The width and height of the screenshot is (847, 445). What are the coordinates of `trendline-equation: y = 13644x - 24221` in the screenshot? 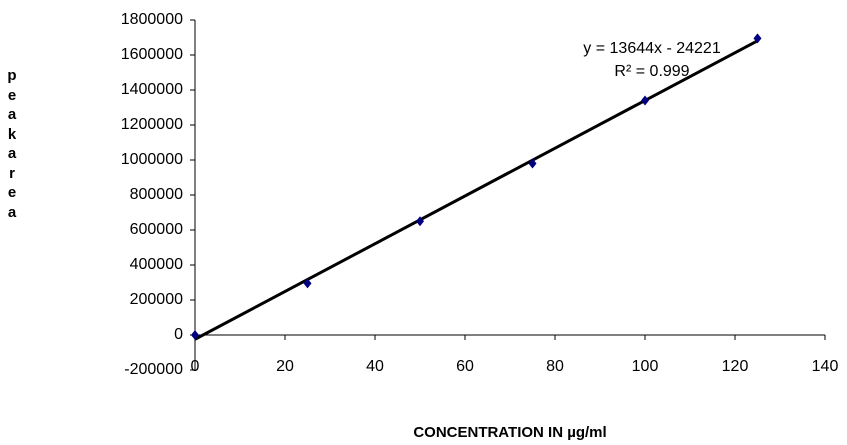 It's located at (652, 48).